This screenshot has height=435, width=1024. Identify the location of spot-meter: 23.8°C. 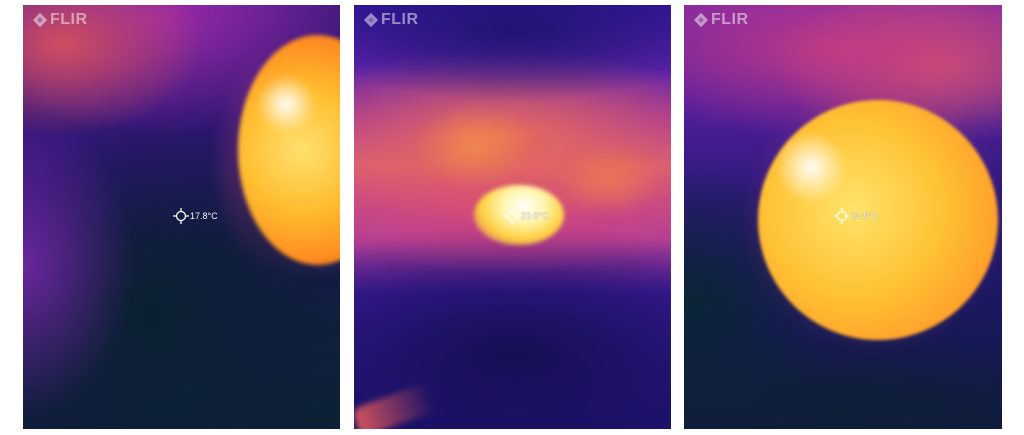
(526, 216).